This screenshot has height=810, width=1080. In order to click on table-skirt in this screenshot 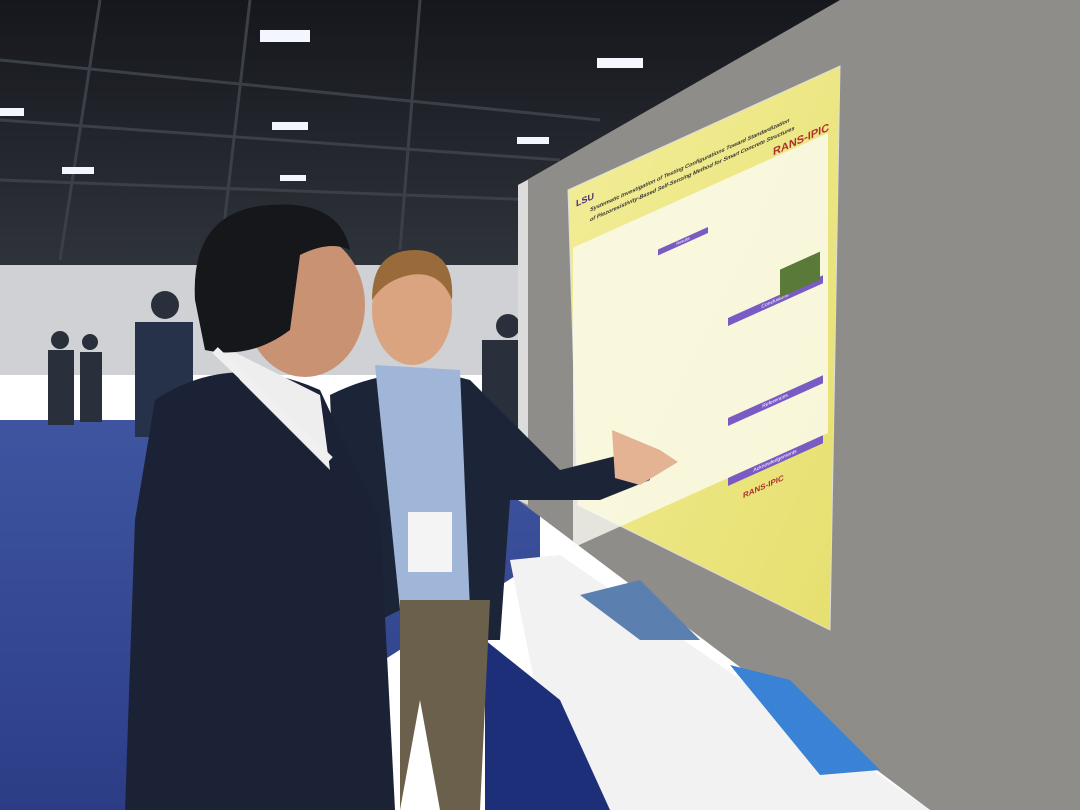, I will do `click(547, 725)`.